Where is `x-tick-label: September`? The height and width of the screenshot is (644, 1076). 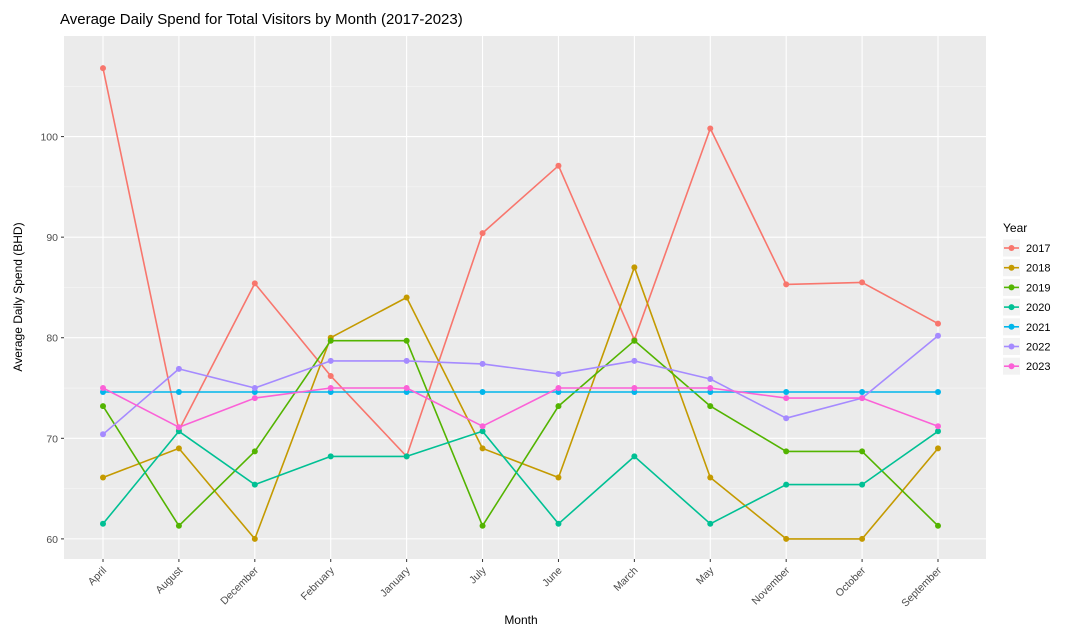 x-tick-label: September is located at coordinates (921, 586).